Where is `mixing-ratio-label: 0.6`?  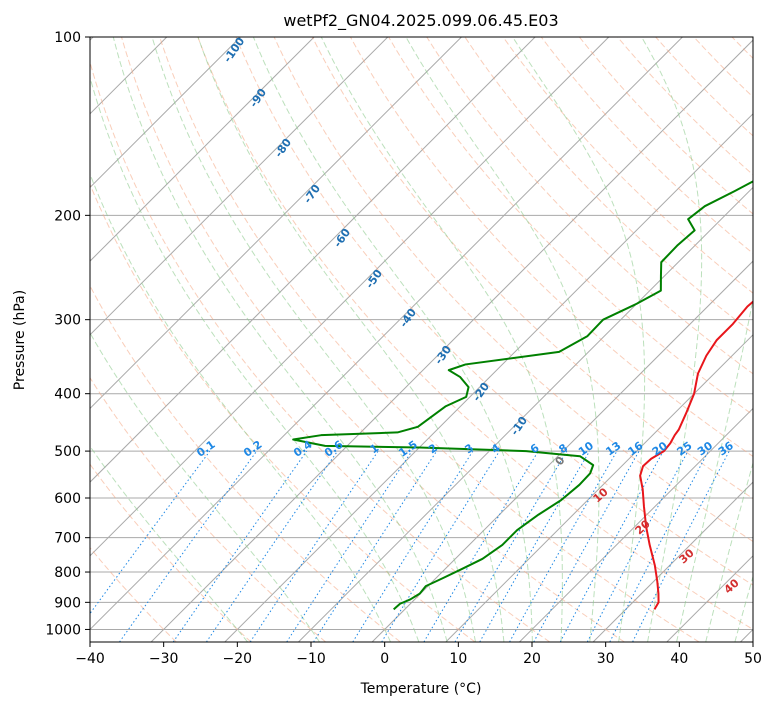
mixing-ratio-label: 0.6 is located at coordinates (334, 449).